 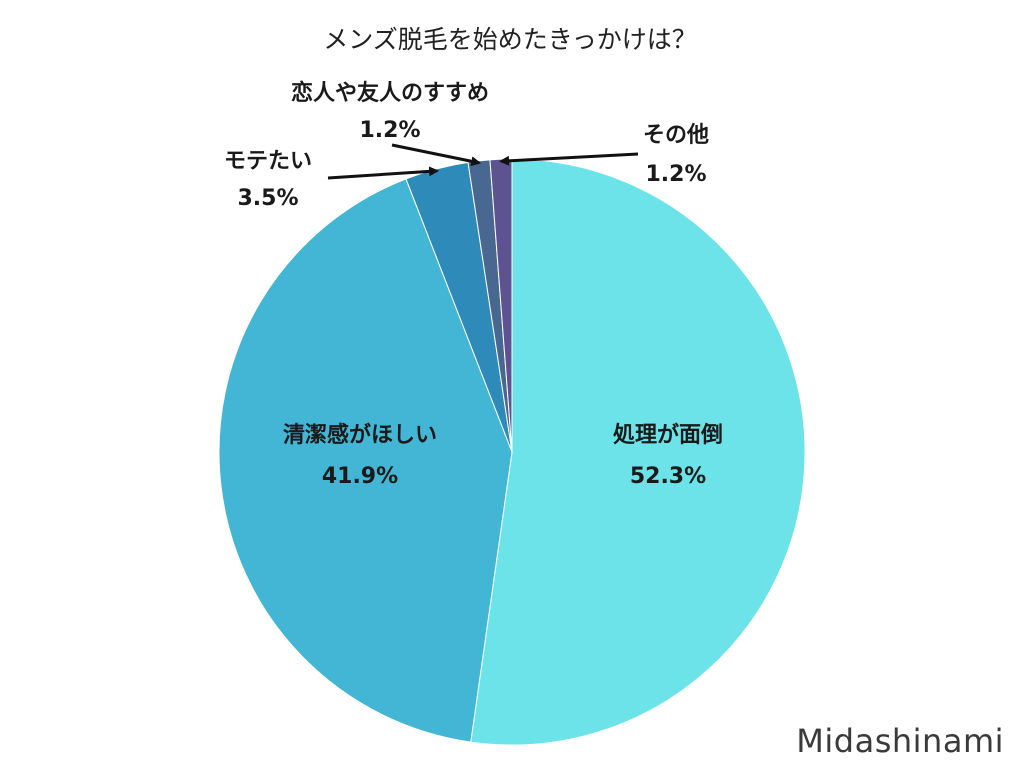 I want to click on watermark: Midashinami, so click(x=900, y=741).